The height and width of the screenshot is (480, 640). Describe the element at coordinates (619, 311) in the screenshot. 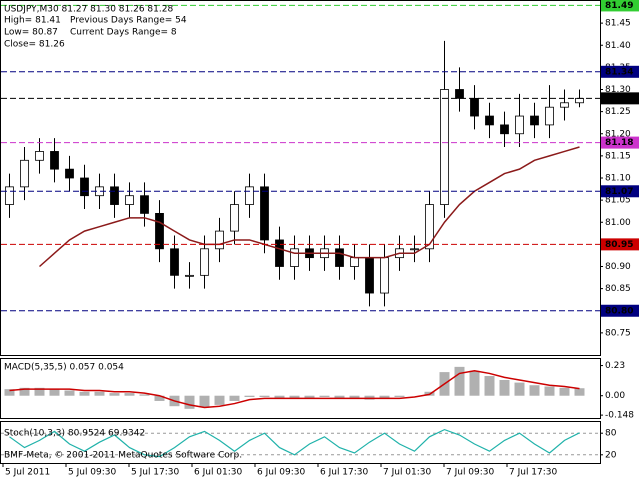

I see `level-label: 80.80` at that location.